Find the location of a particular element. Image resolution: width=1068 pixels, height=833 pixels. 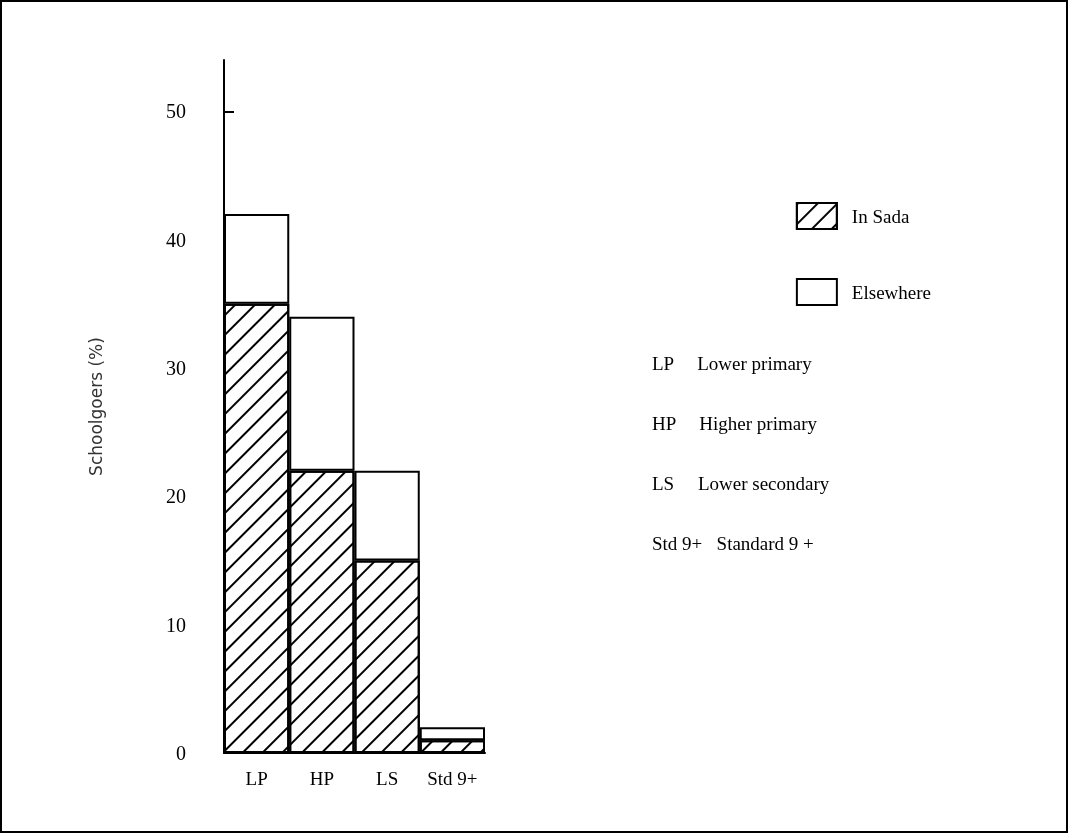

legend-label: Elsewhere is located at coordinates (891, 292).